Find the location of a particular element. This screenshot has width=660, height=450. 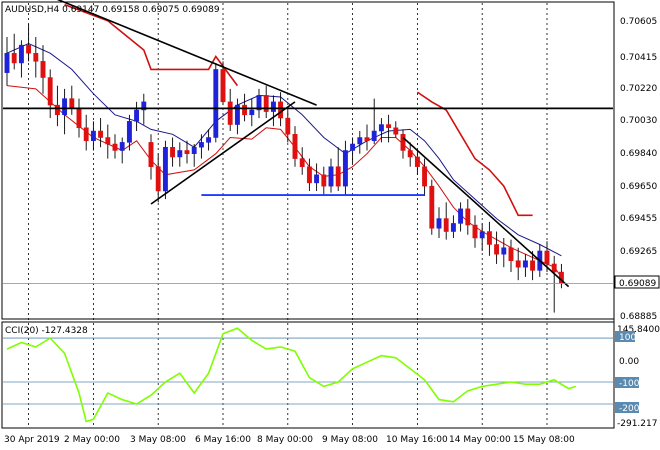

time-tick: 15 May 08:00 is located at coordinates (544, 440).